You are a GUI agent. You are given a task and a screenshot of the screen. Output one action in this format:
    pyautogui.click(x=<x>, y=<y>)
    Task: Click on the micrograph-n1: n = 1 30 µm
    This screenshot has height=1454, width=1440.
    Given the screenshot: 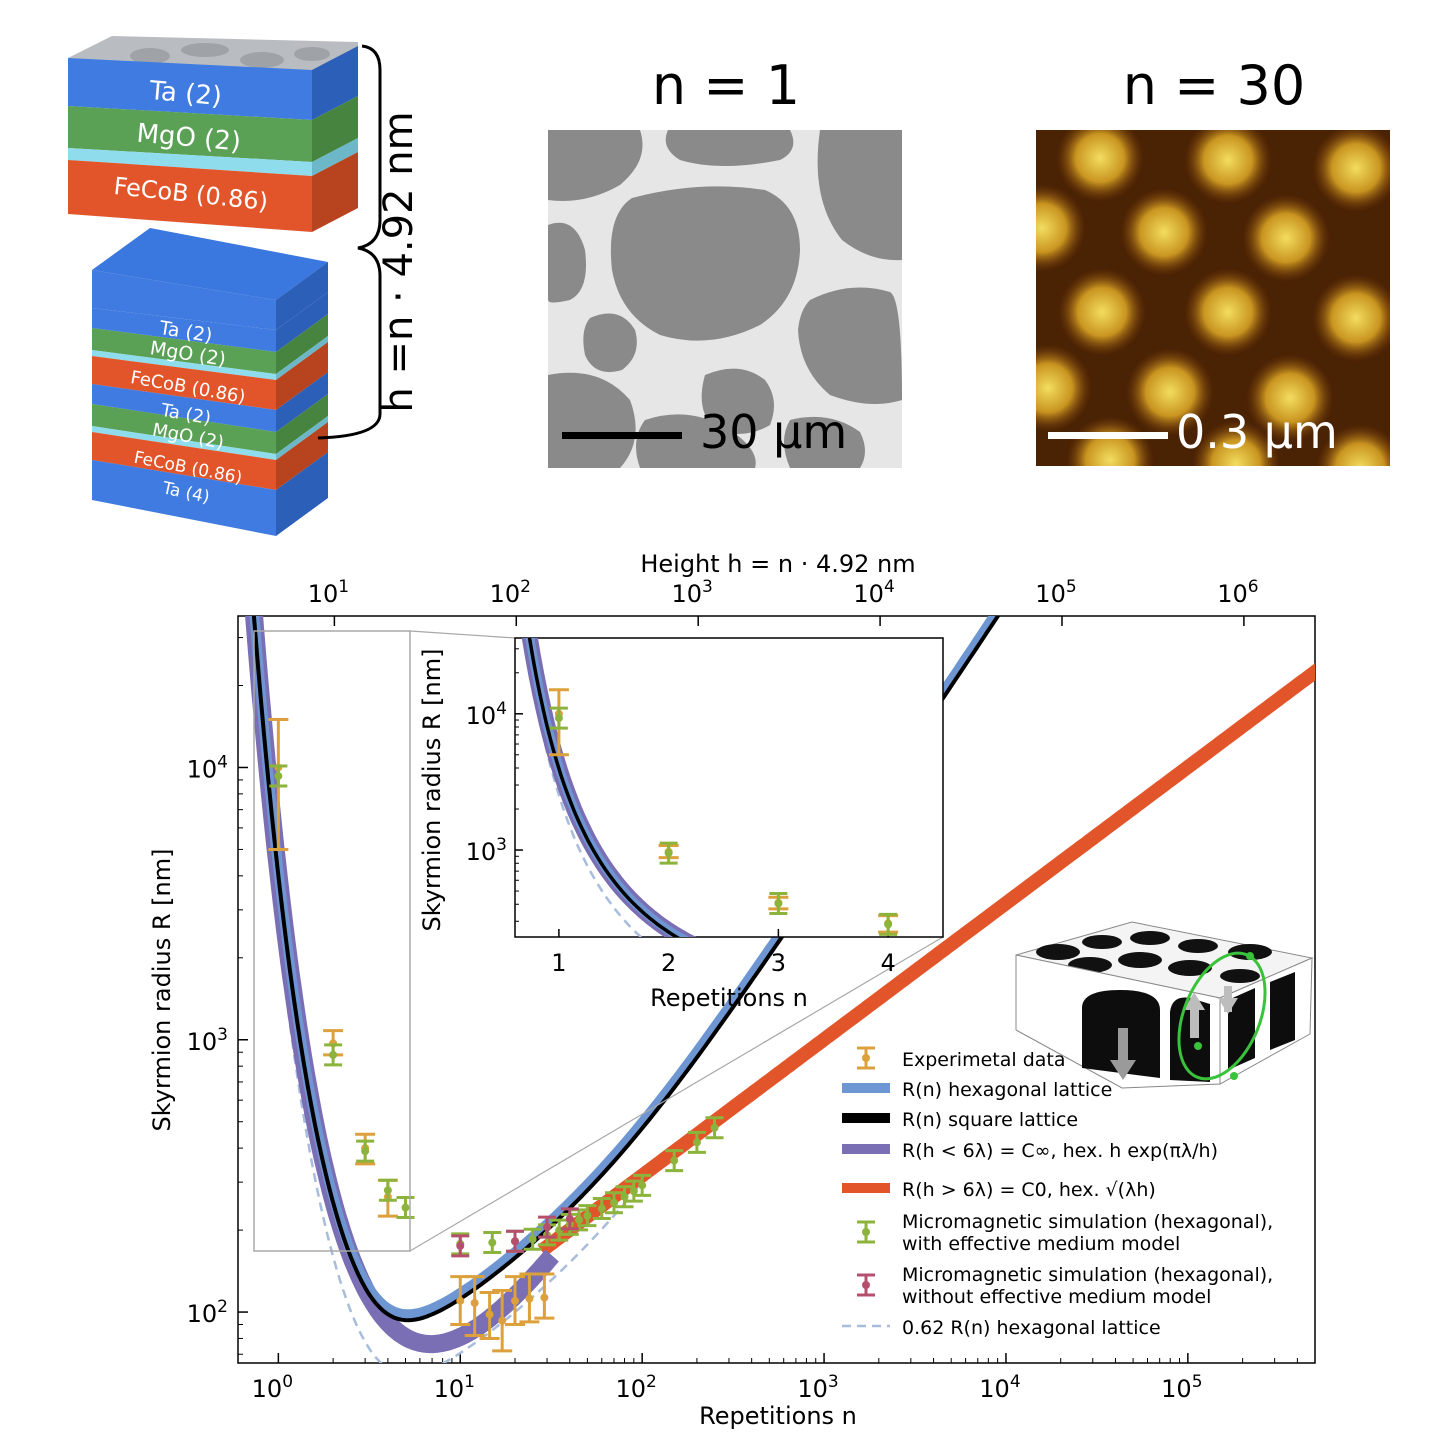 What is the action you would take?
    pyautogui.click(x=725, y=261)
    